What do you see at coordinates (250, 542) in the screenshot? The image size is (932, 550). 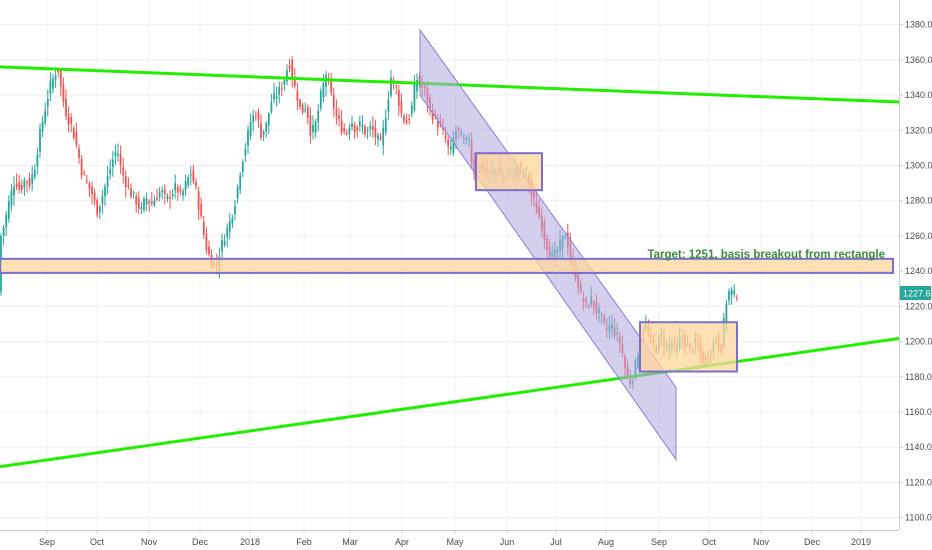 I see `time-tick-label: 2018` at bounding box center [250, 542].